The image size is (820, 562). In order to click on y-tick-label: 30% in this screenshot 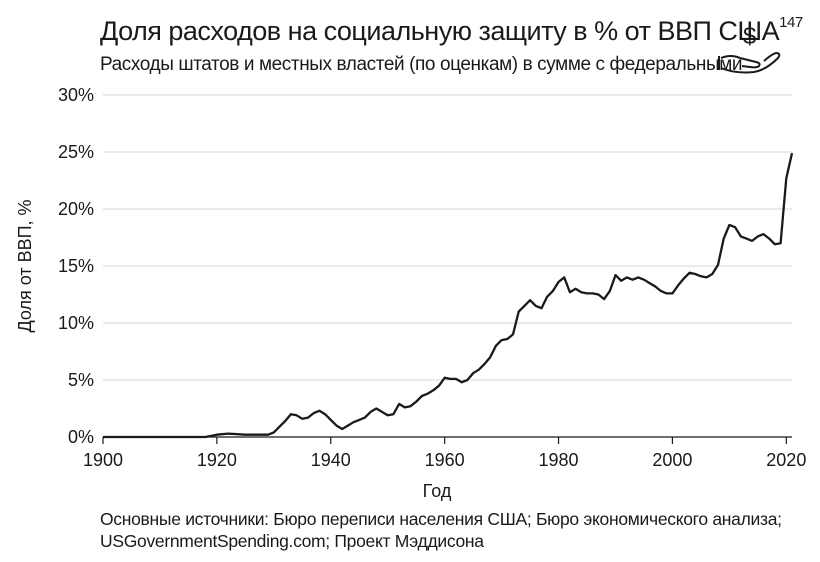, I will do `click(76, 95)`.